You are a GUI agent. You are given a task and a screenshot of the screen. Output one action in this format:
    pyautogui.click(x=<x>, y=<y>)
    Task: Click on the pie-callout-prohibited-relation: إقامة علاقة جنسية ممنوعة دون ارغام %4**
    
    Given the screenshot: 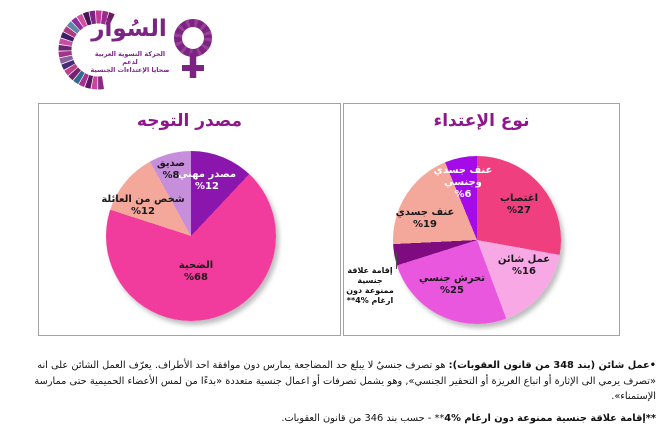 What is the action you would take?
    pyautogui.click(x=370, y=286)
    